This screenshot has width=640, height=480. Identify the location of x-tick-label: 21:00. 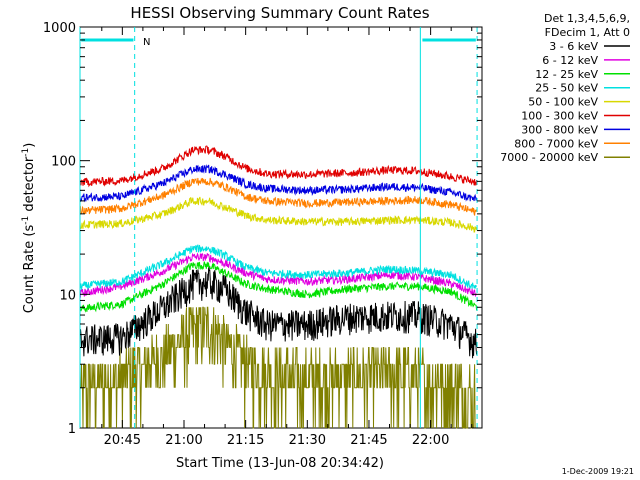
(183, 440).